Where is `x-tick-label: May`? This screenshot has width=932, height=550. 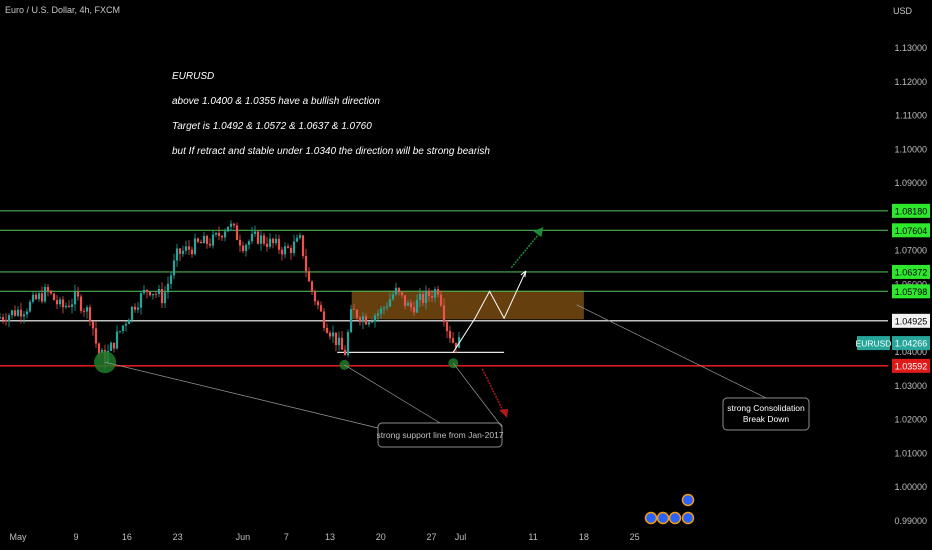
x-tick-label: May is located at coordinates (18, 537).